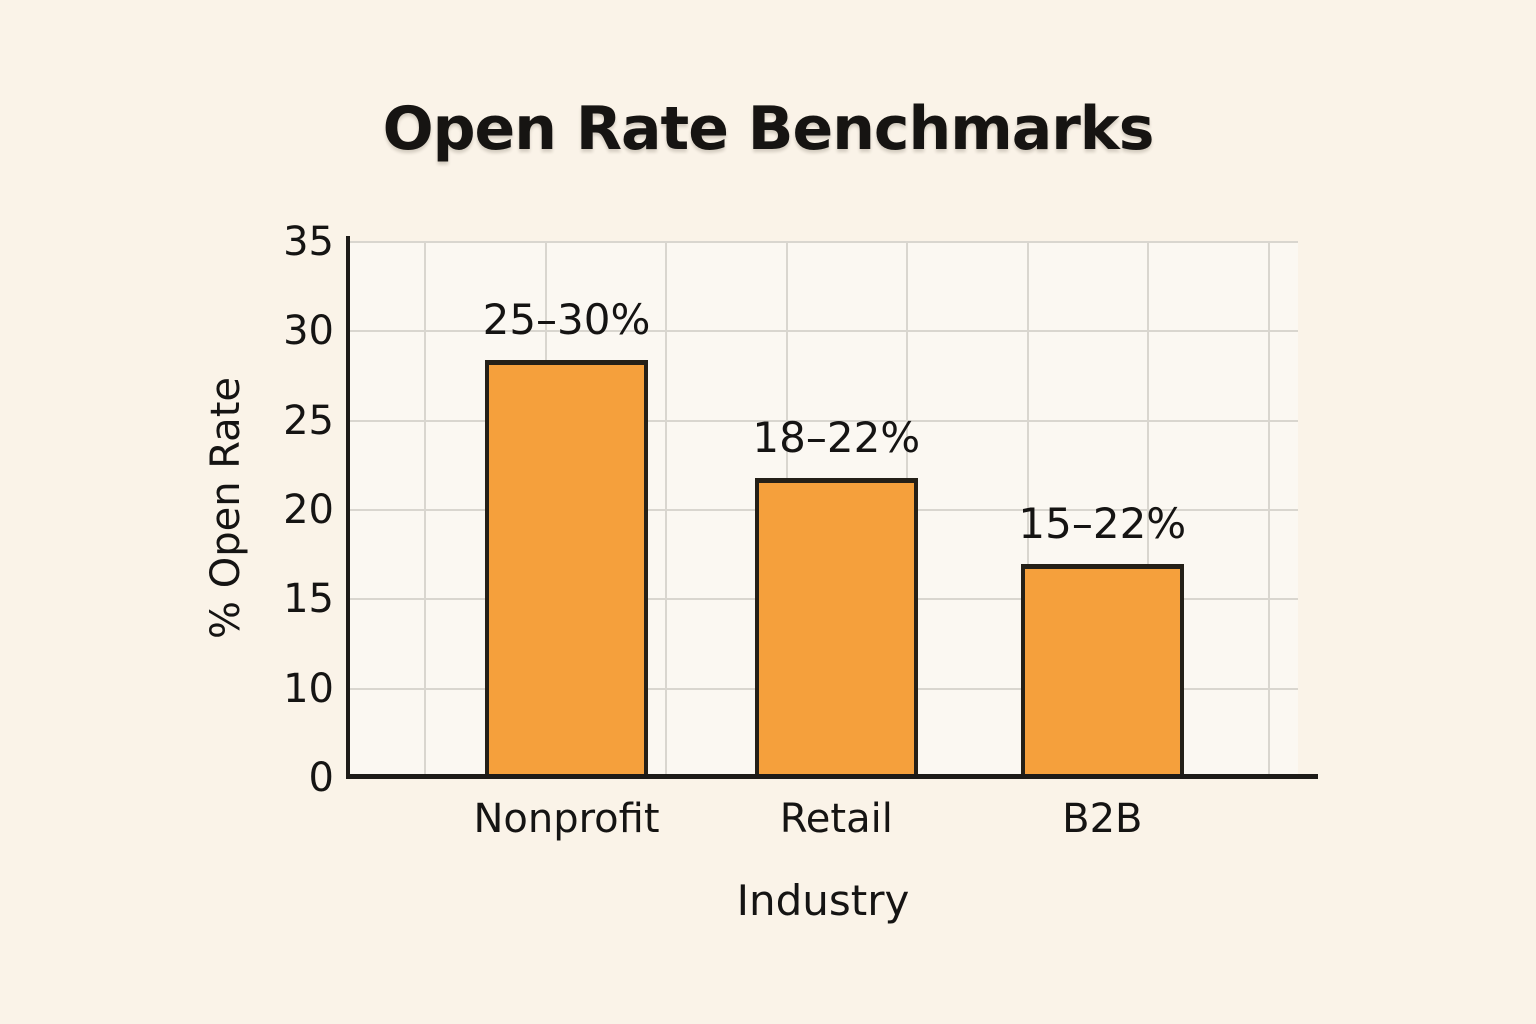 Image resolution: width=1536 pixels, height=1024 pixels. Describe the element at coordinates (308, 331) in the screenshot. I see `y-tick-label: 30` at that location.